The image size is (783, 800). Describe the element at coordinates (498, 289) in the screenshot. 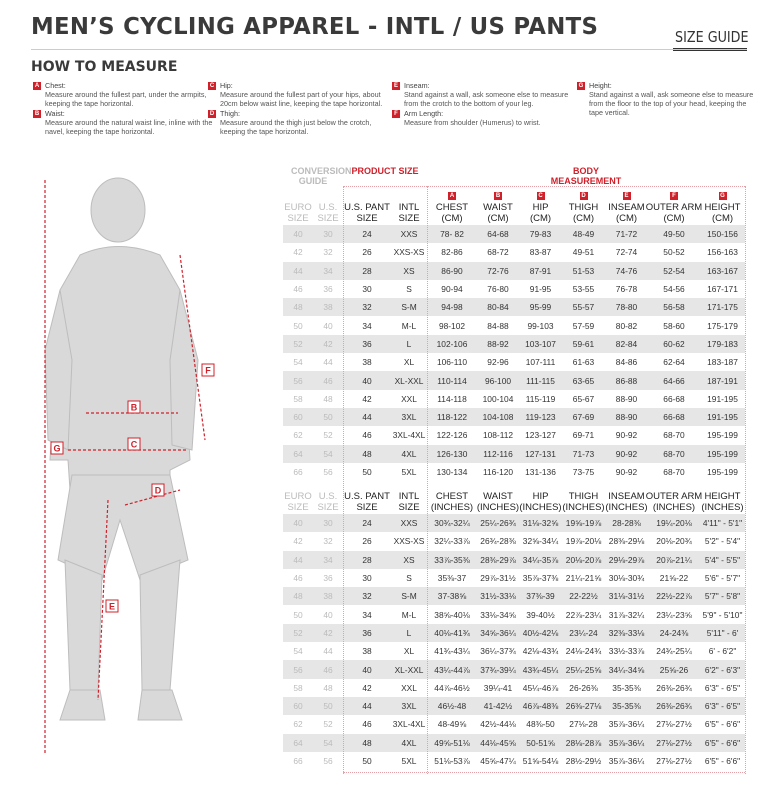

I see `table-cell: 76-80` at that location.